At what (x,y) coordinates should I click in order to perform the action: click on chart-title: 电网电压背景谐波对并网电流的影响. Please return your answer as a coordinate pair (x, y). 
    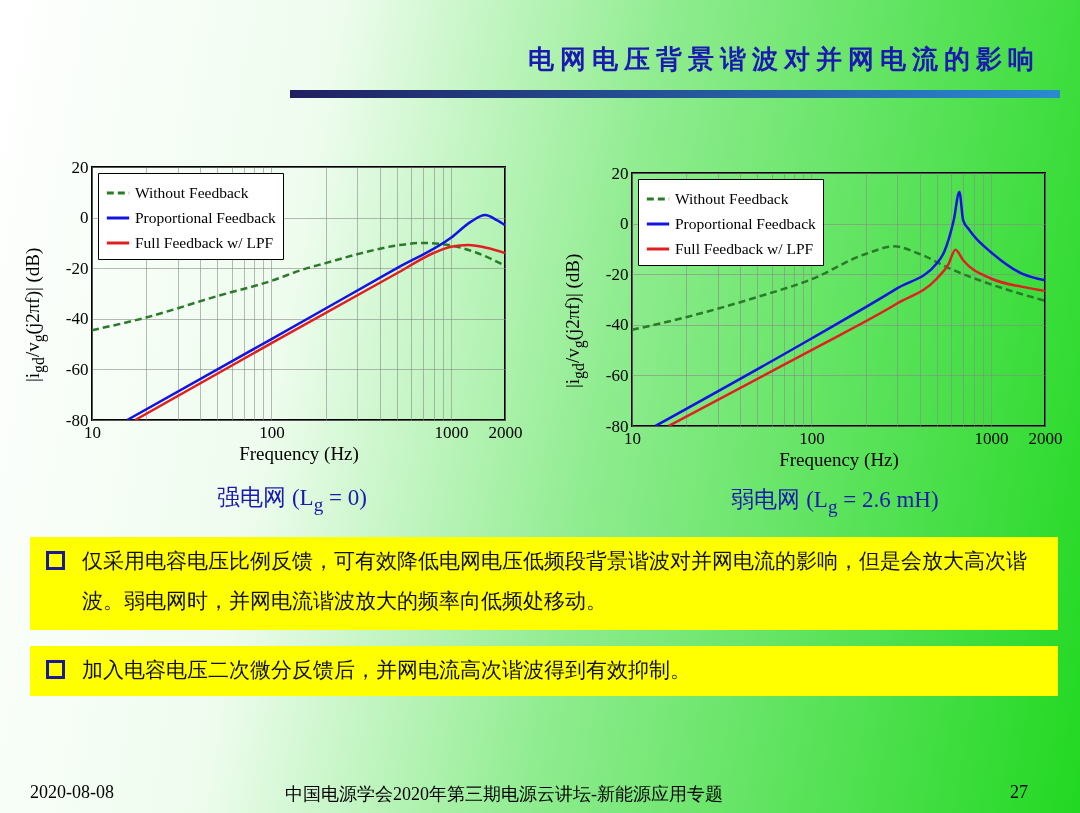
    Looking at the image, I should click on (784, 59).